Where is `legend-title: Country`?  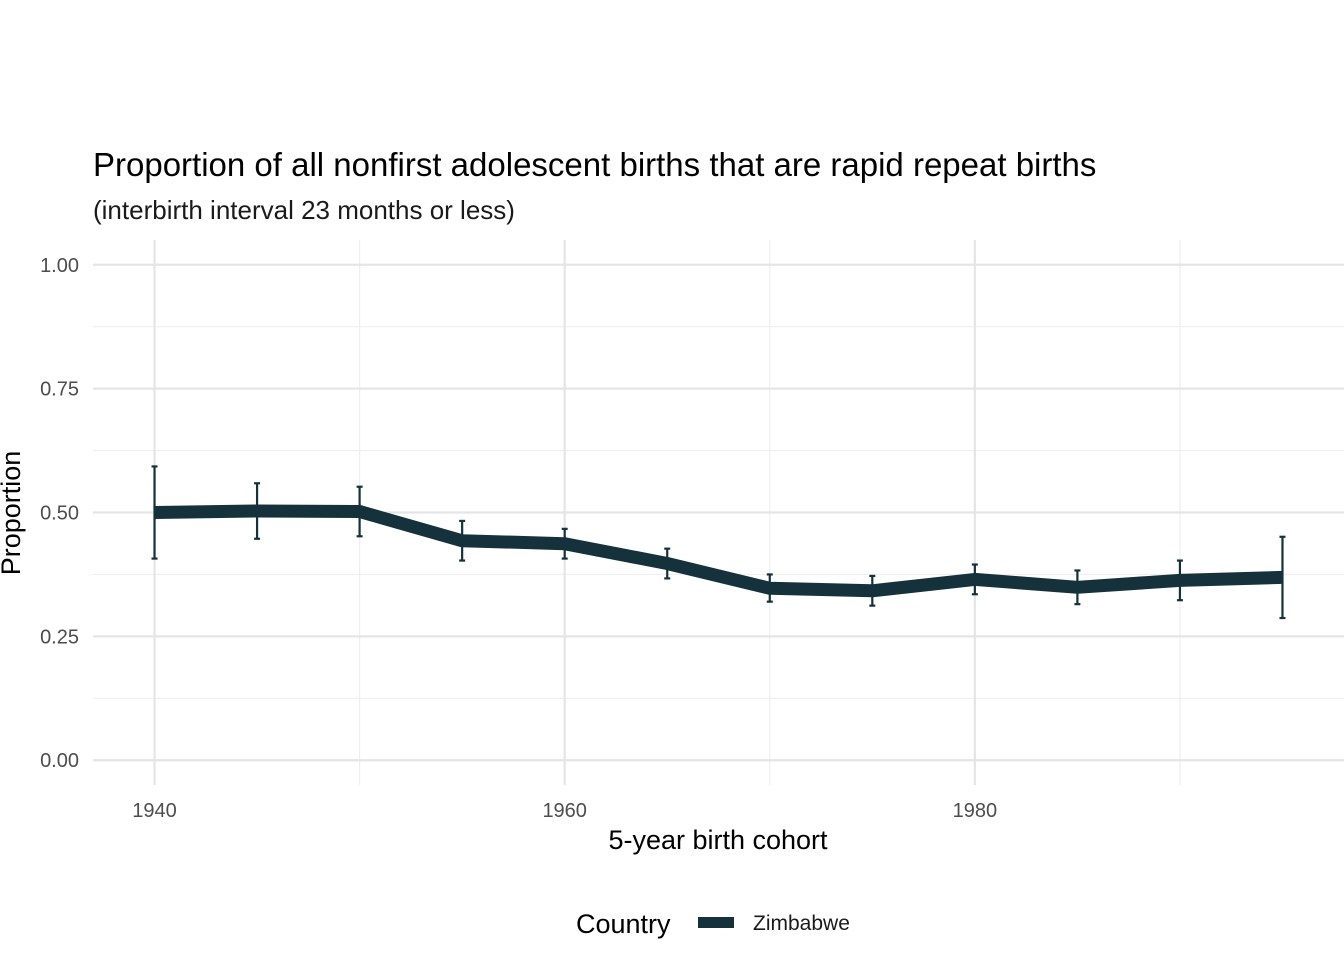 legend-title: Country is located at coordinates (623, 924).